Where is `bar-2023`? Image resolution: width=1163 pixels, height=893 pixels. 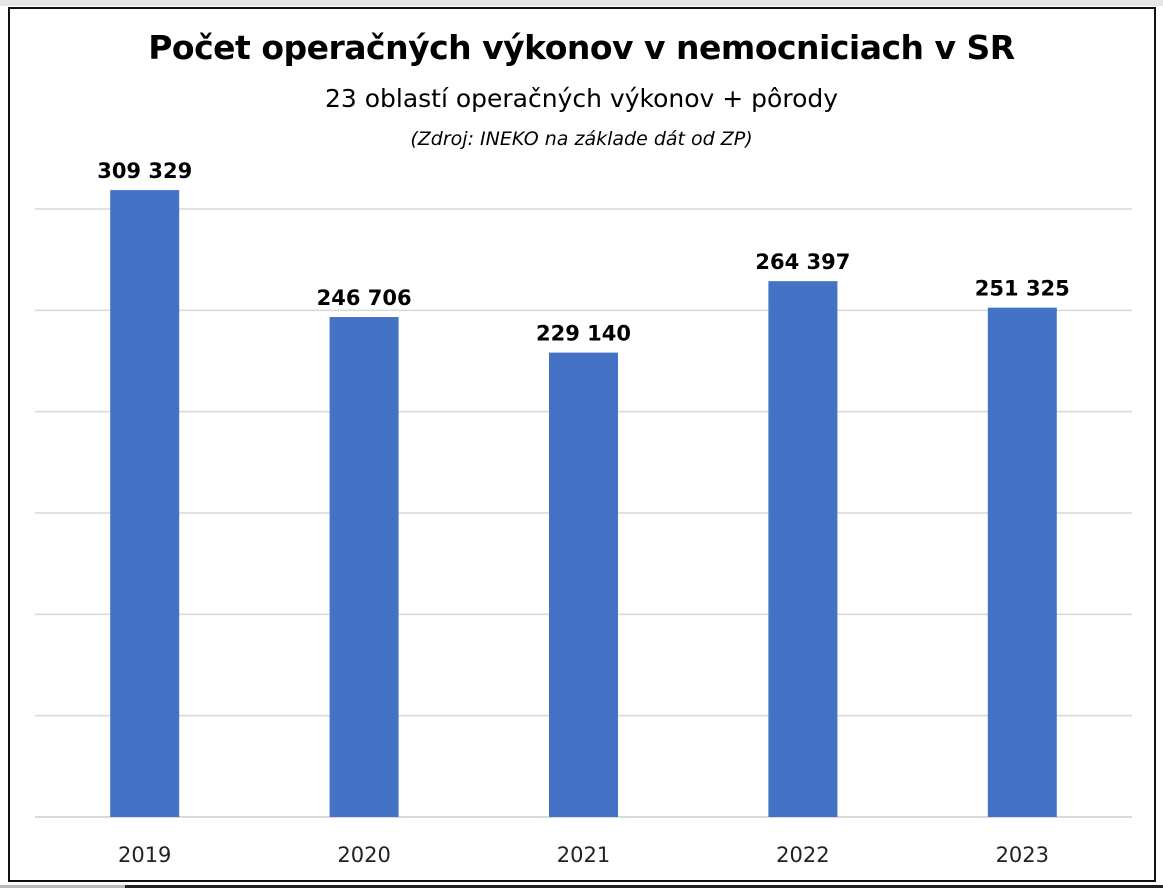 bar-2023 is located at coordinates (1022, 562).